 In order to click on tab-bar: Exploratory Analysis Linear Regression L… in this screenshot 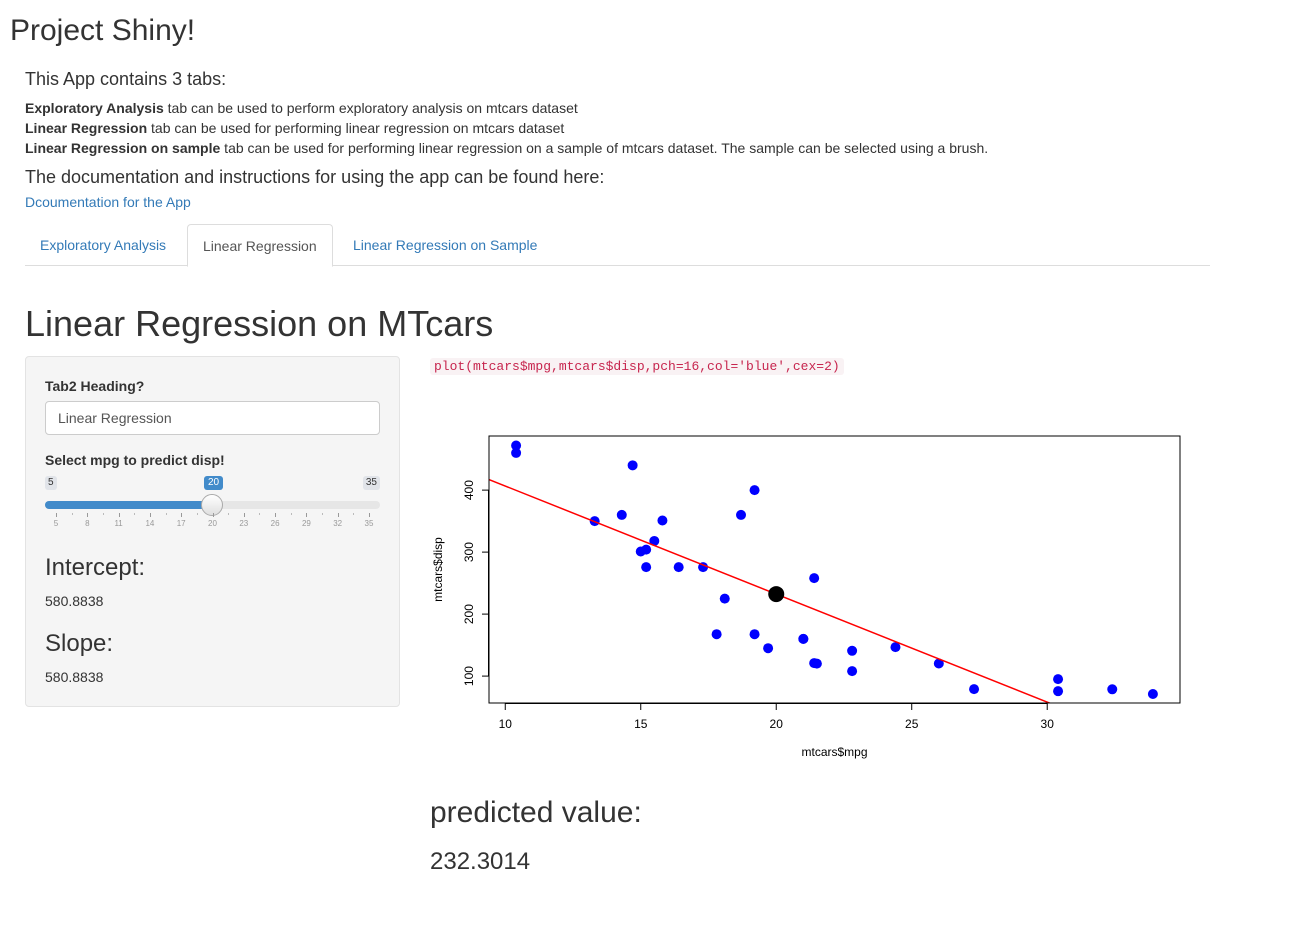, I will do `click(617, 245)`.